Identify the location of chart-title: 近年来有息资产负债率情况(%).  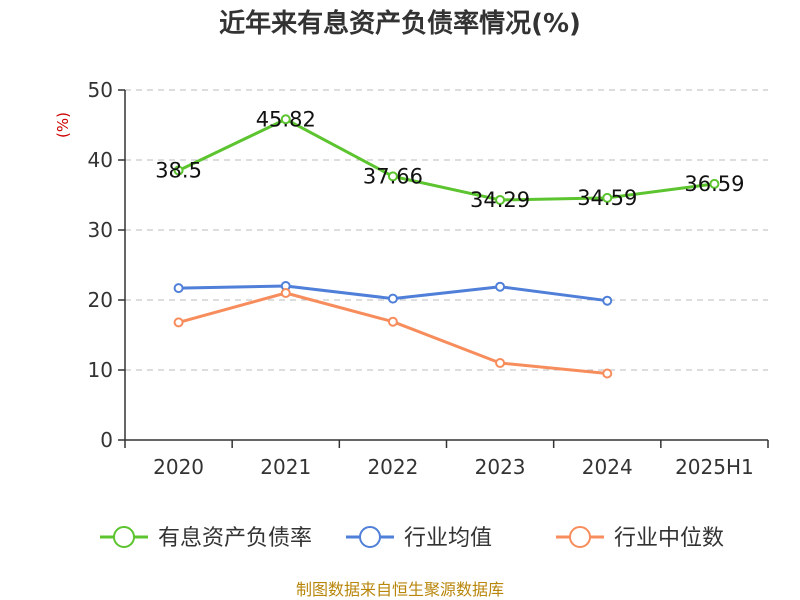
(400, 23).